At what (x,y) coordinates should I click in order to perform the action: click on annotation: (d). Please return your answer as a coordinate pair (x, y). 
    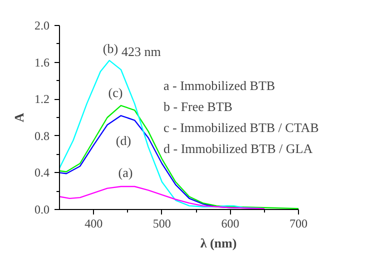
    Looking at the image, I should click on (124, 140).